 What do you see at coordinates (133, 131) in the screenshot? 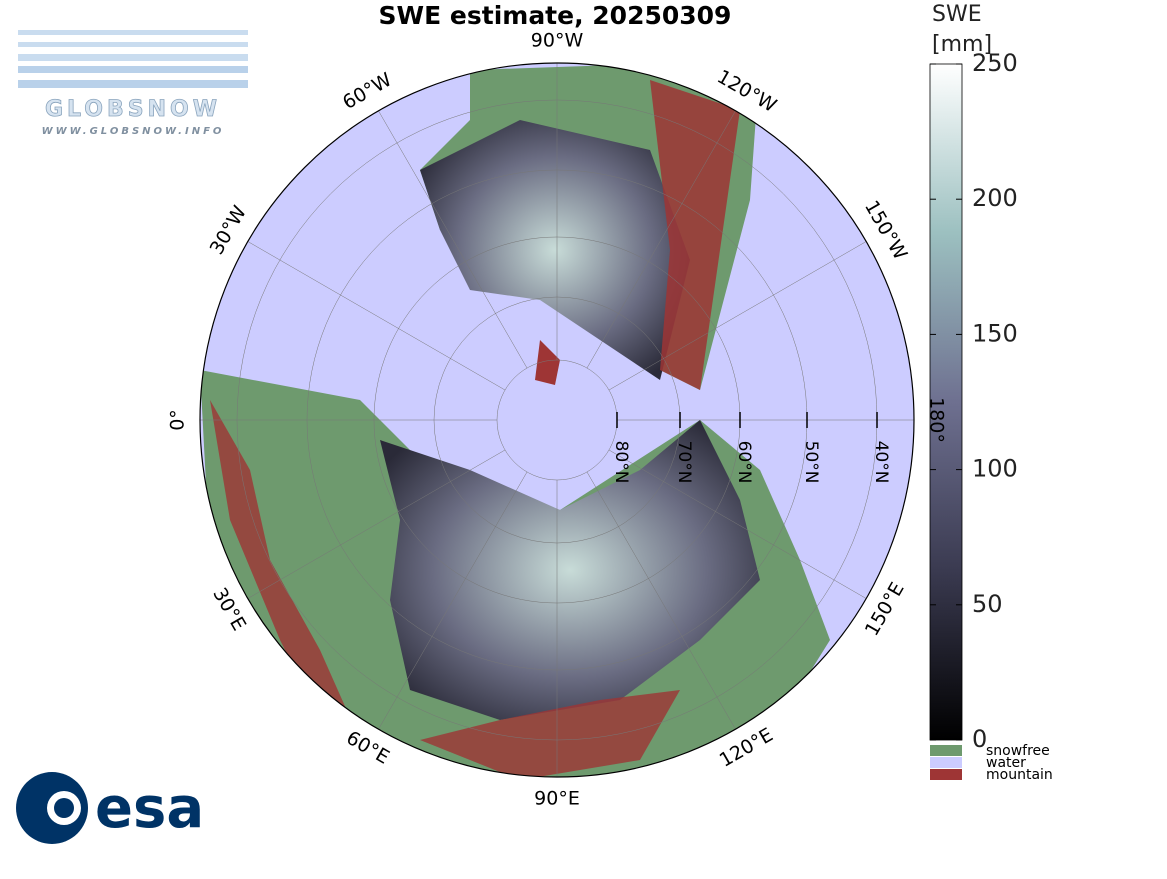
I see `logo-url: WWW.GLOBSNOW.INFO` at bounding box center [133, 131].